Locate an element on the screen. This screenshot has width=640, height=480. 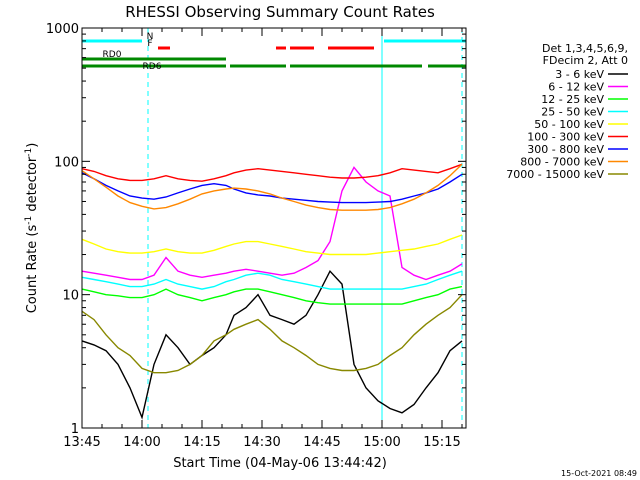
legend-label: 50 - 100 keV is located at coordinates (569, 124).